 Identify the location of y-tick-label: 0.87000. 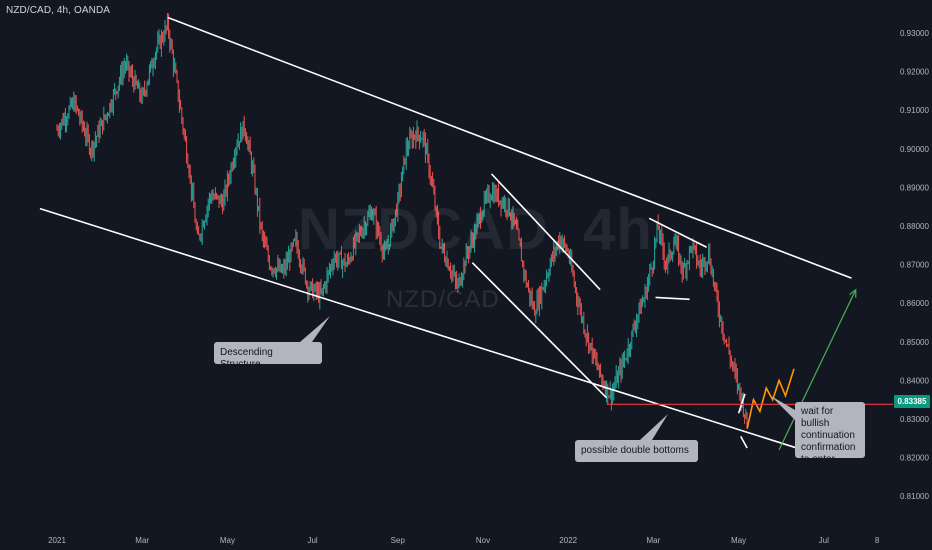
(914, 265).